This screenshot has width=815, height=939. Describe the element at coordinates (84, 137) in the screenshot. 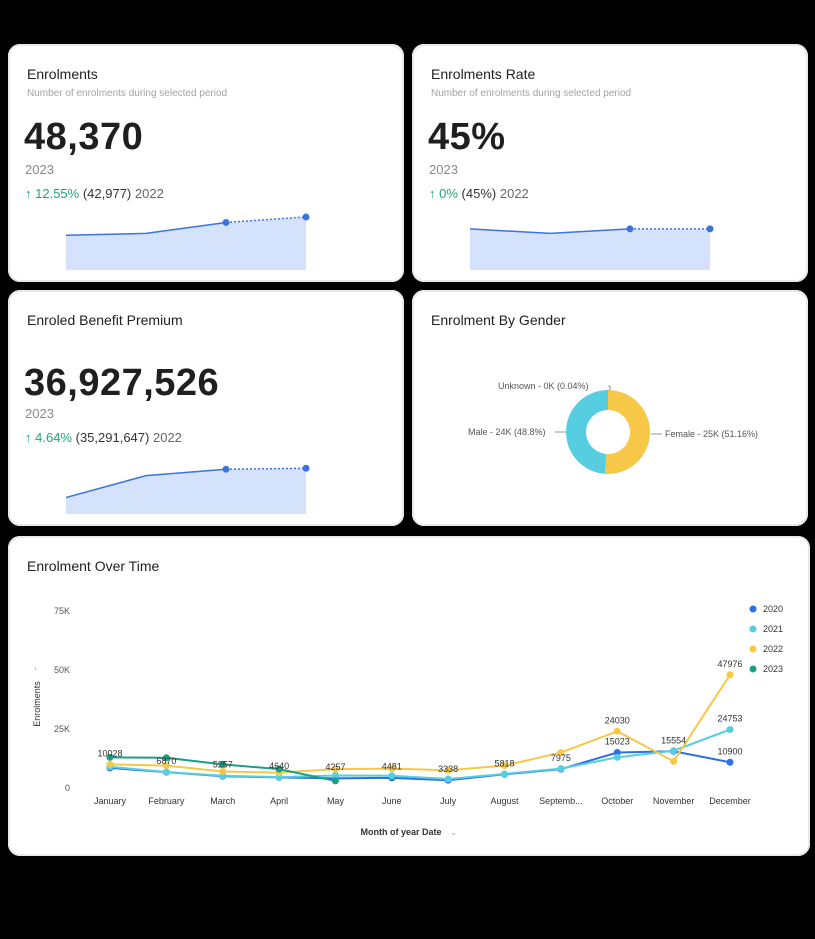

I see `kpi-value: 48,370` at that location.